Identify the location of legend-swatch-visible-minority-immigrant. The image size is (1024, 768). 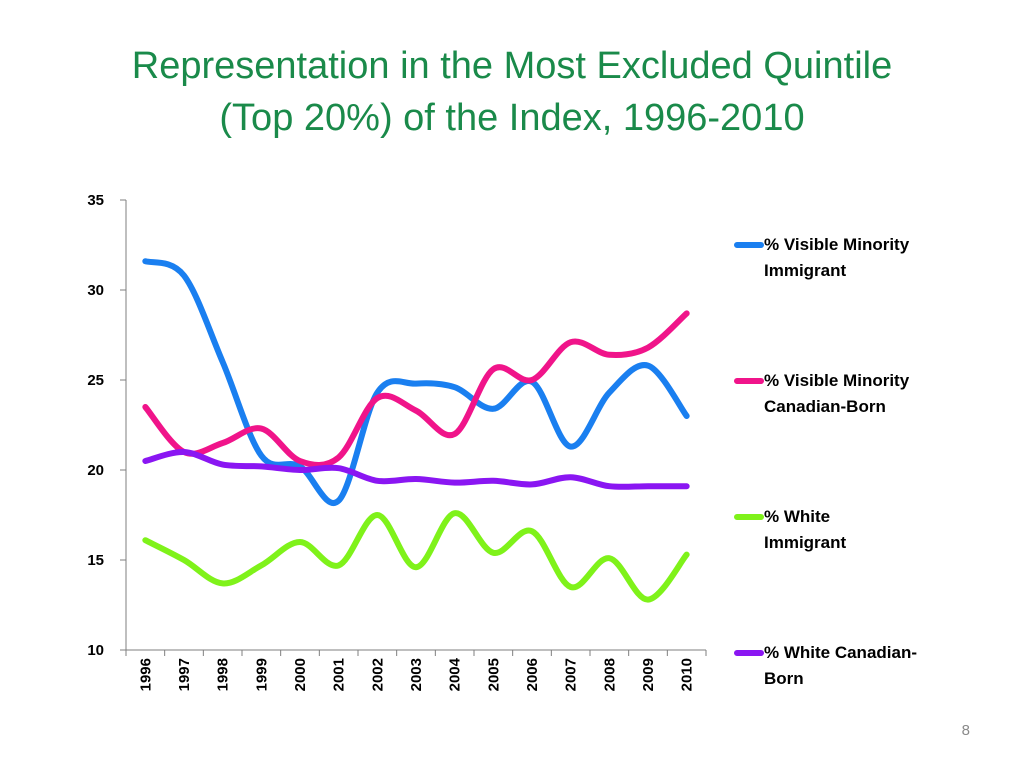
(749, 245).